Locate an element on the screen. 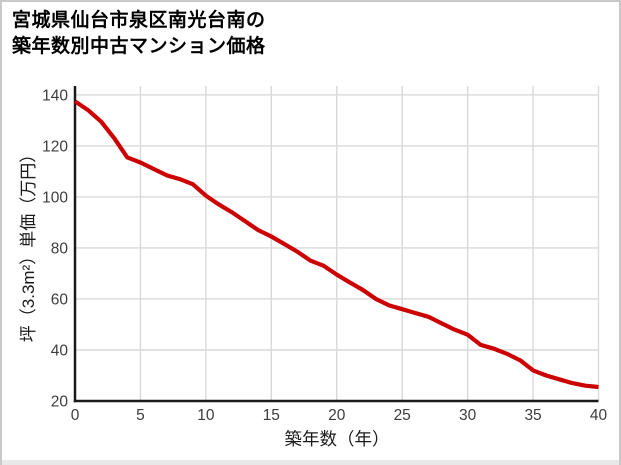 This screenshot has height=465, width=621. y-axis-title: 坪（3.3m²）単価（万円） is located at coordinates (28, 244).